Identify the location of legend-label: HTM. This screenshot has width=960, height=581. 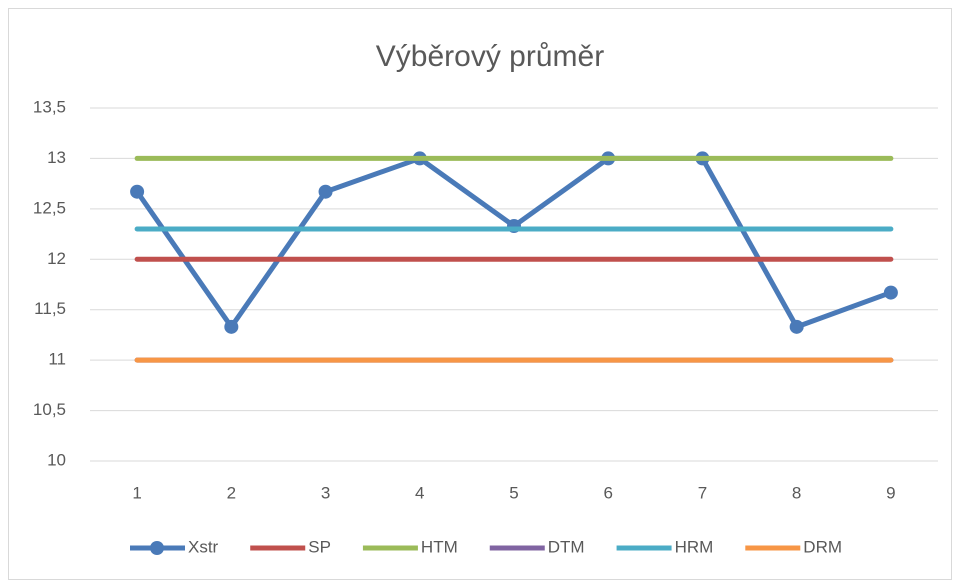
(439, 546).